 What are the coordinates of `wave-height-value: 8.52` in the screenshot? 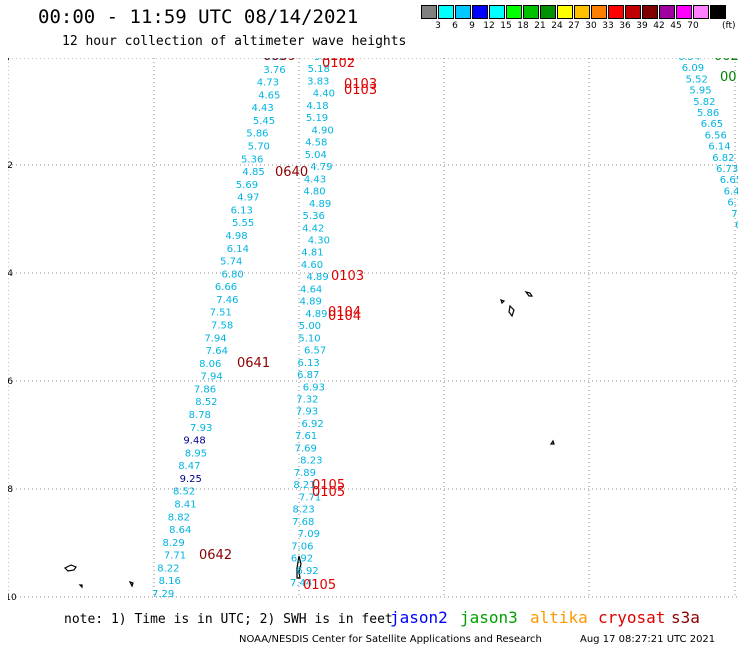 It's located at (184, 492).